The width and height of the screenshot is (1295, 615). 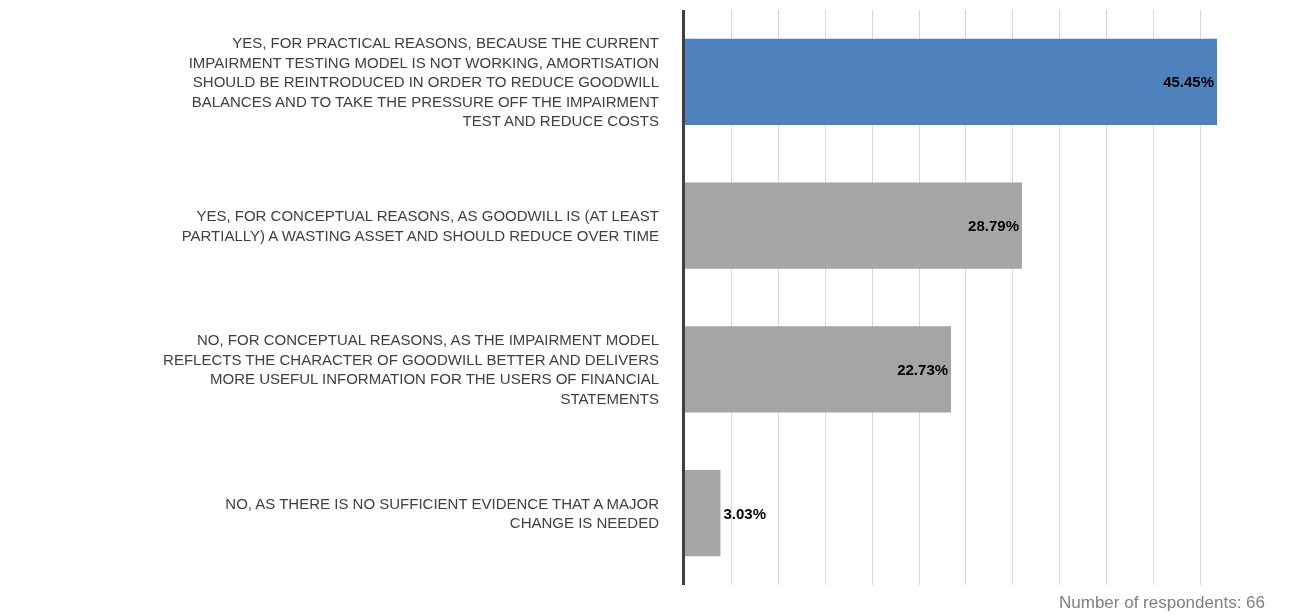 What do you see at coordinates (420, 225) in the screenshot?
I see `y-tick-label: YES, FOR CONCEPTUAL REASONS, AS GOODWILL IS (AT LEAST PARTIALLY) A WASTING ASSET AND SHOULD REDUCE OVER TIME` at bounding box center [420, 225].